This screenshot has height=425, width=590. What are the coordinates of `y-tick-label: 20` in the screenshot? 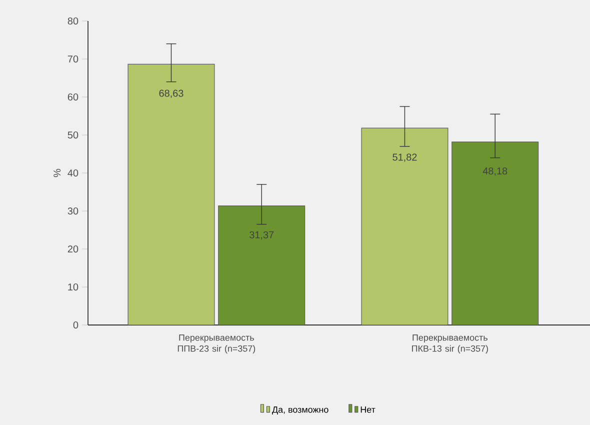 It's located at (73, 249).